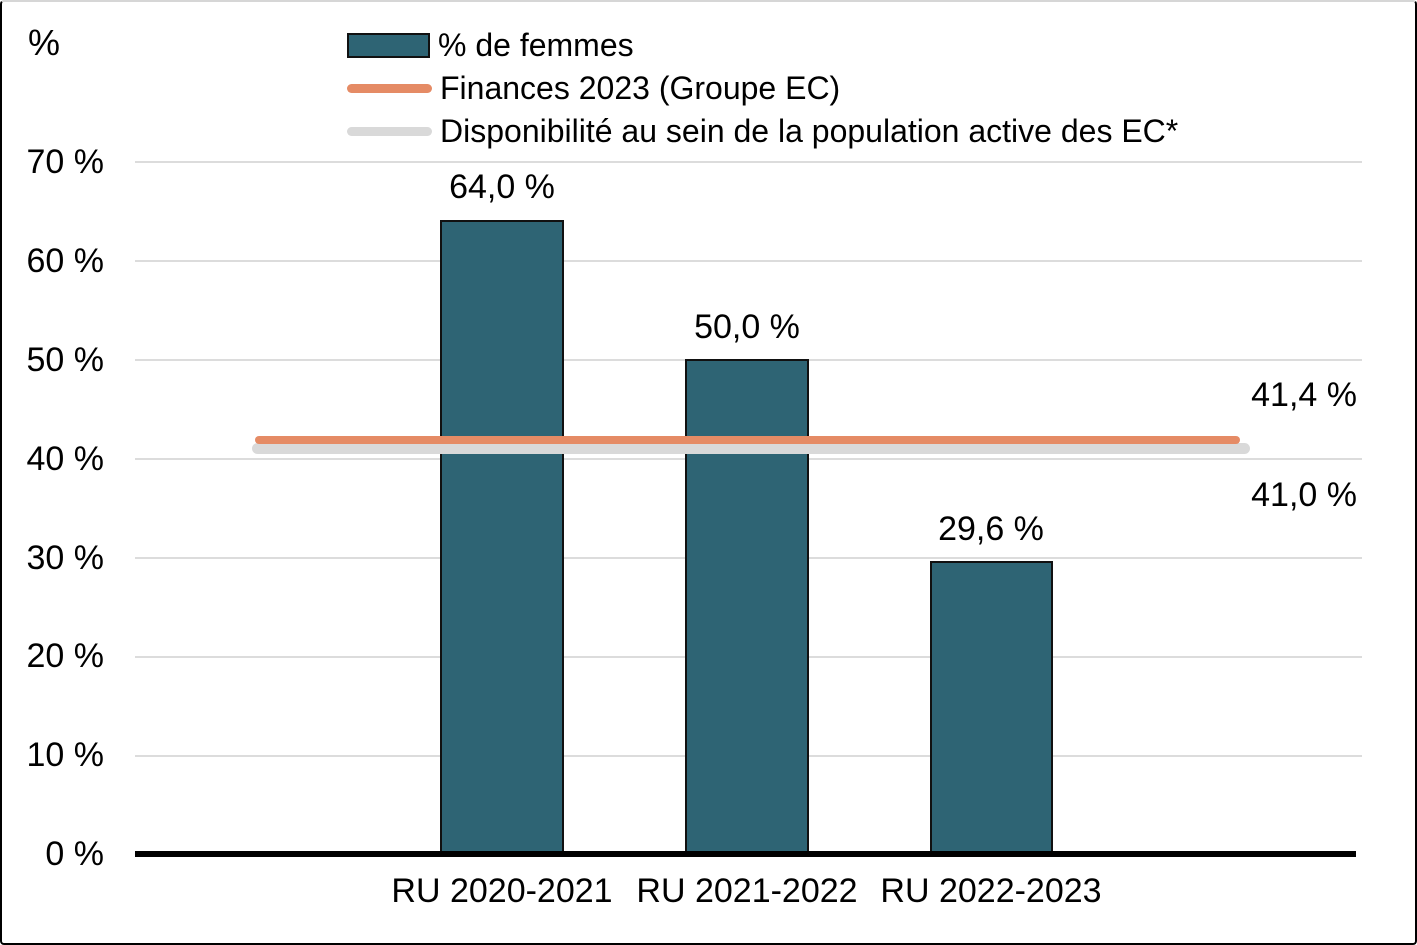 Image resolution: width=1417 pixels, height=945 pixels. I want to click on bar-ru-2020-2021, so click(502, 538).